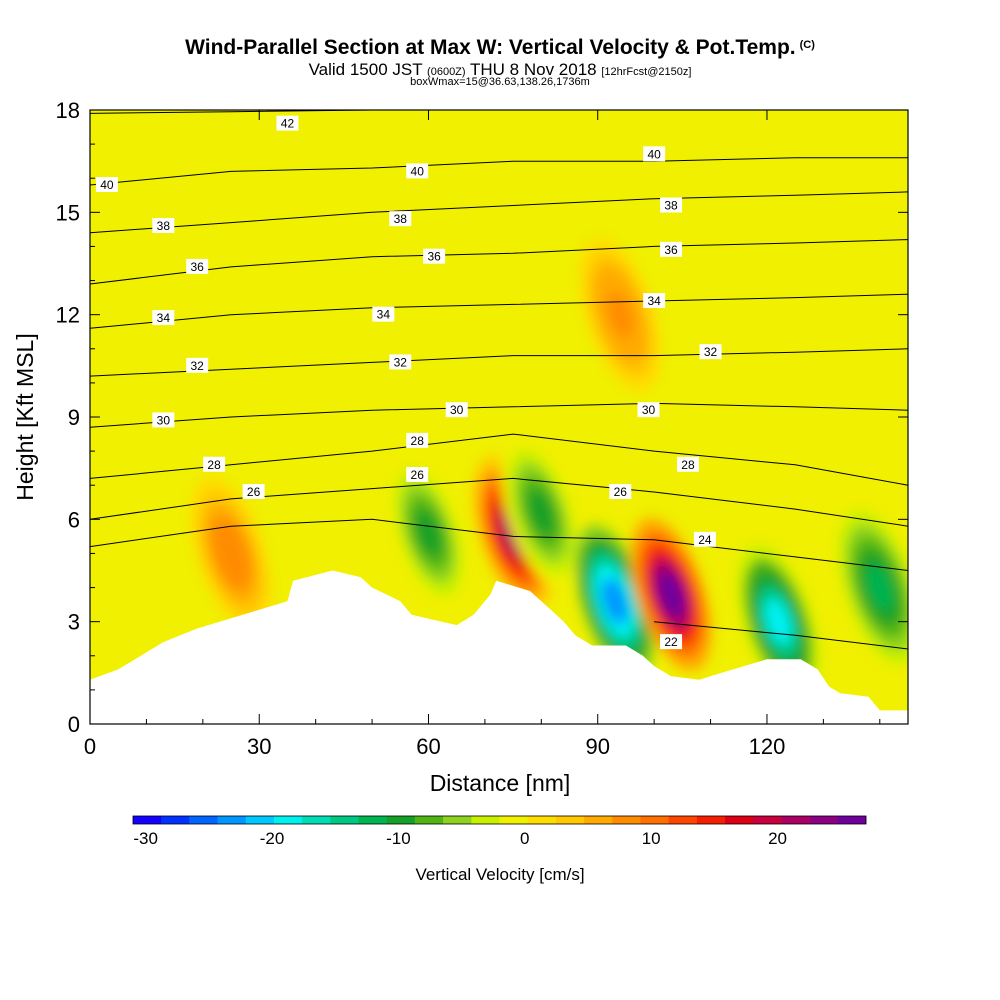 The image size is (1000, 1000). I want to click on contour-label-34-2: 34, so click(654, 301).